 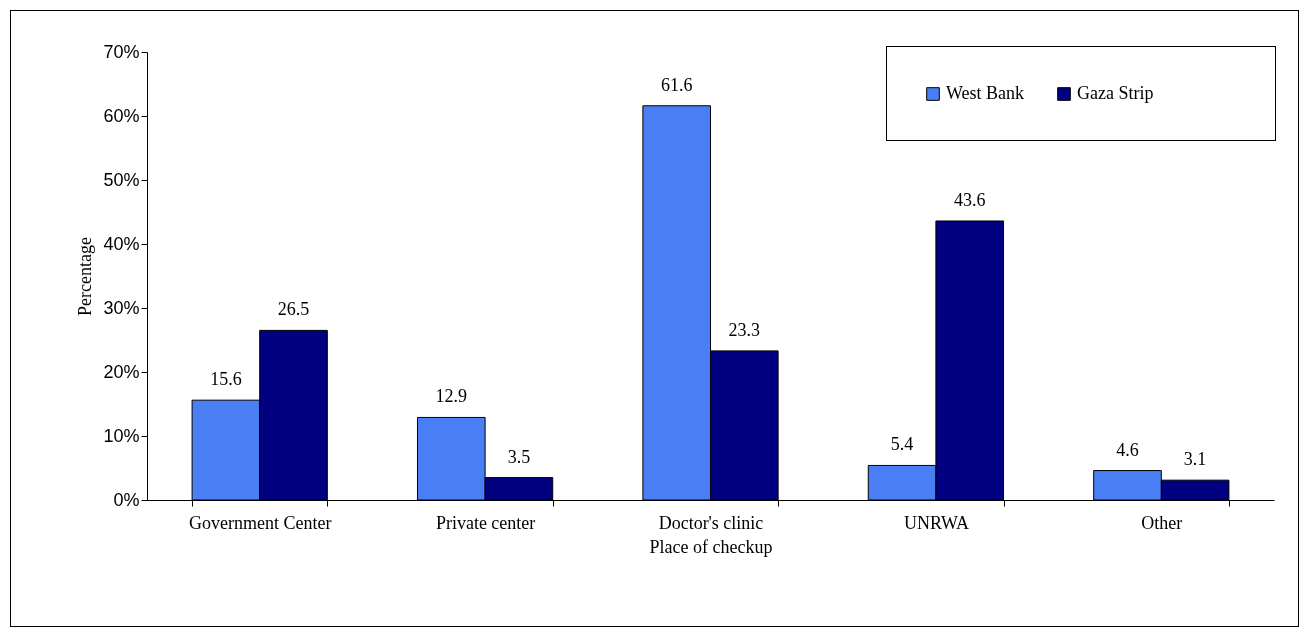 I want to click on data-label: 5.4, so click(x=902, y=444).